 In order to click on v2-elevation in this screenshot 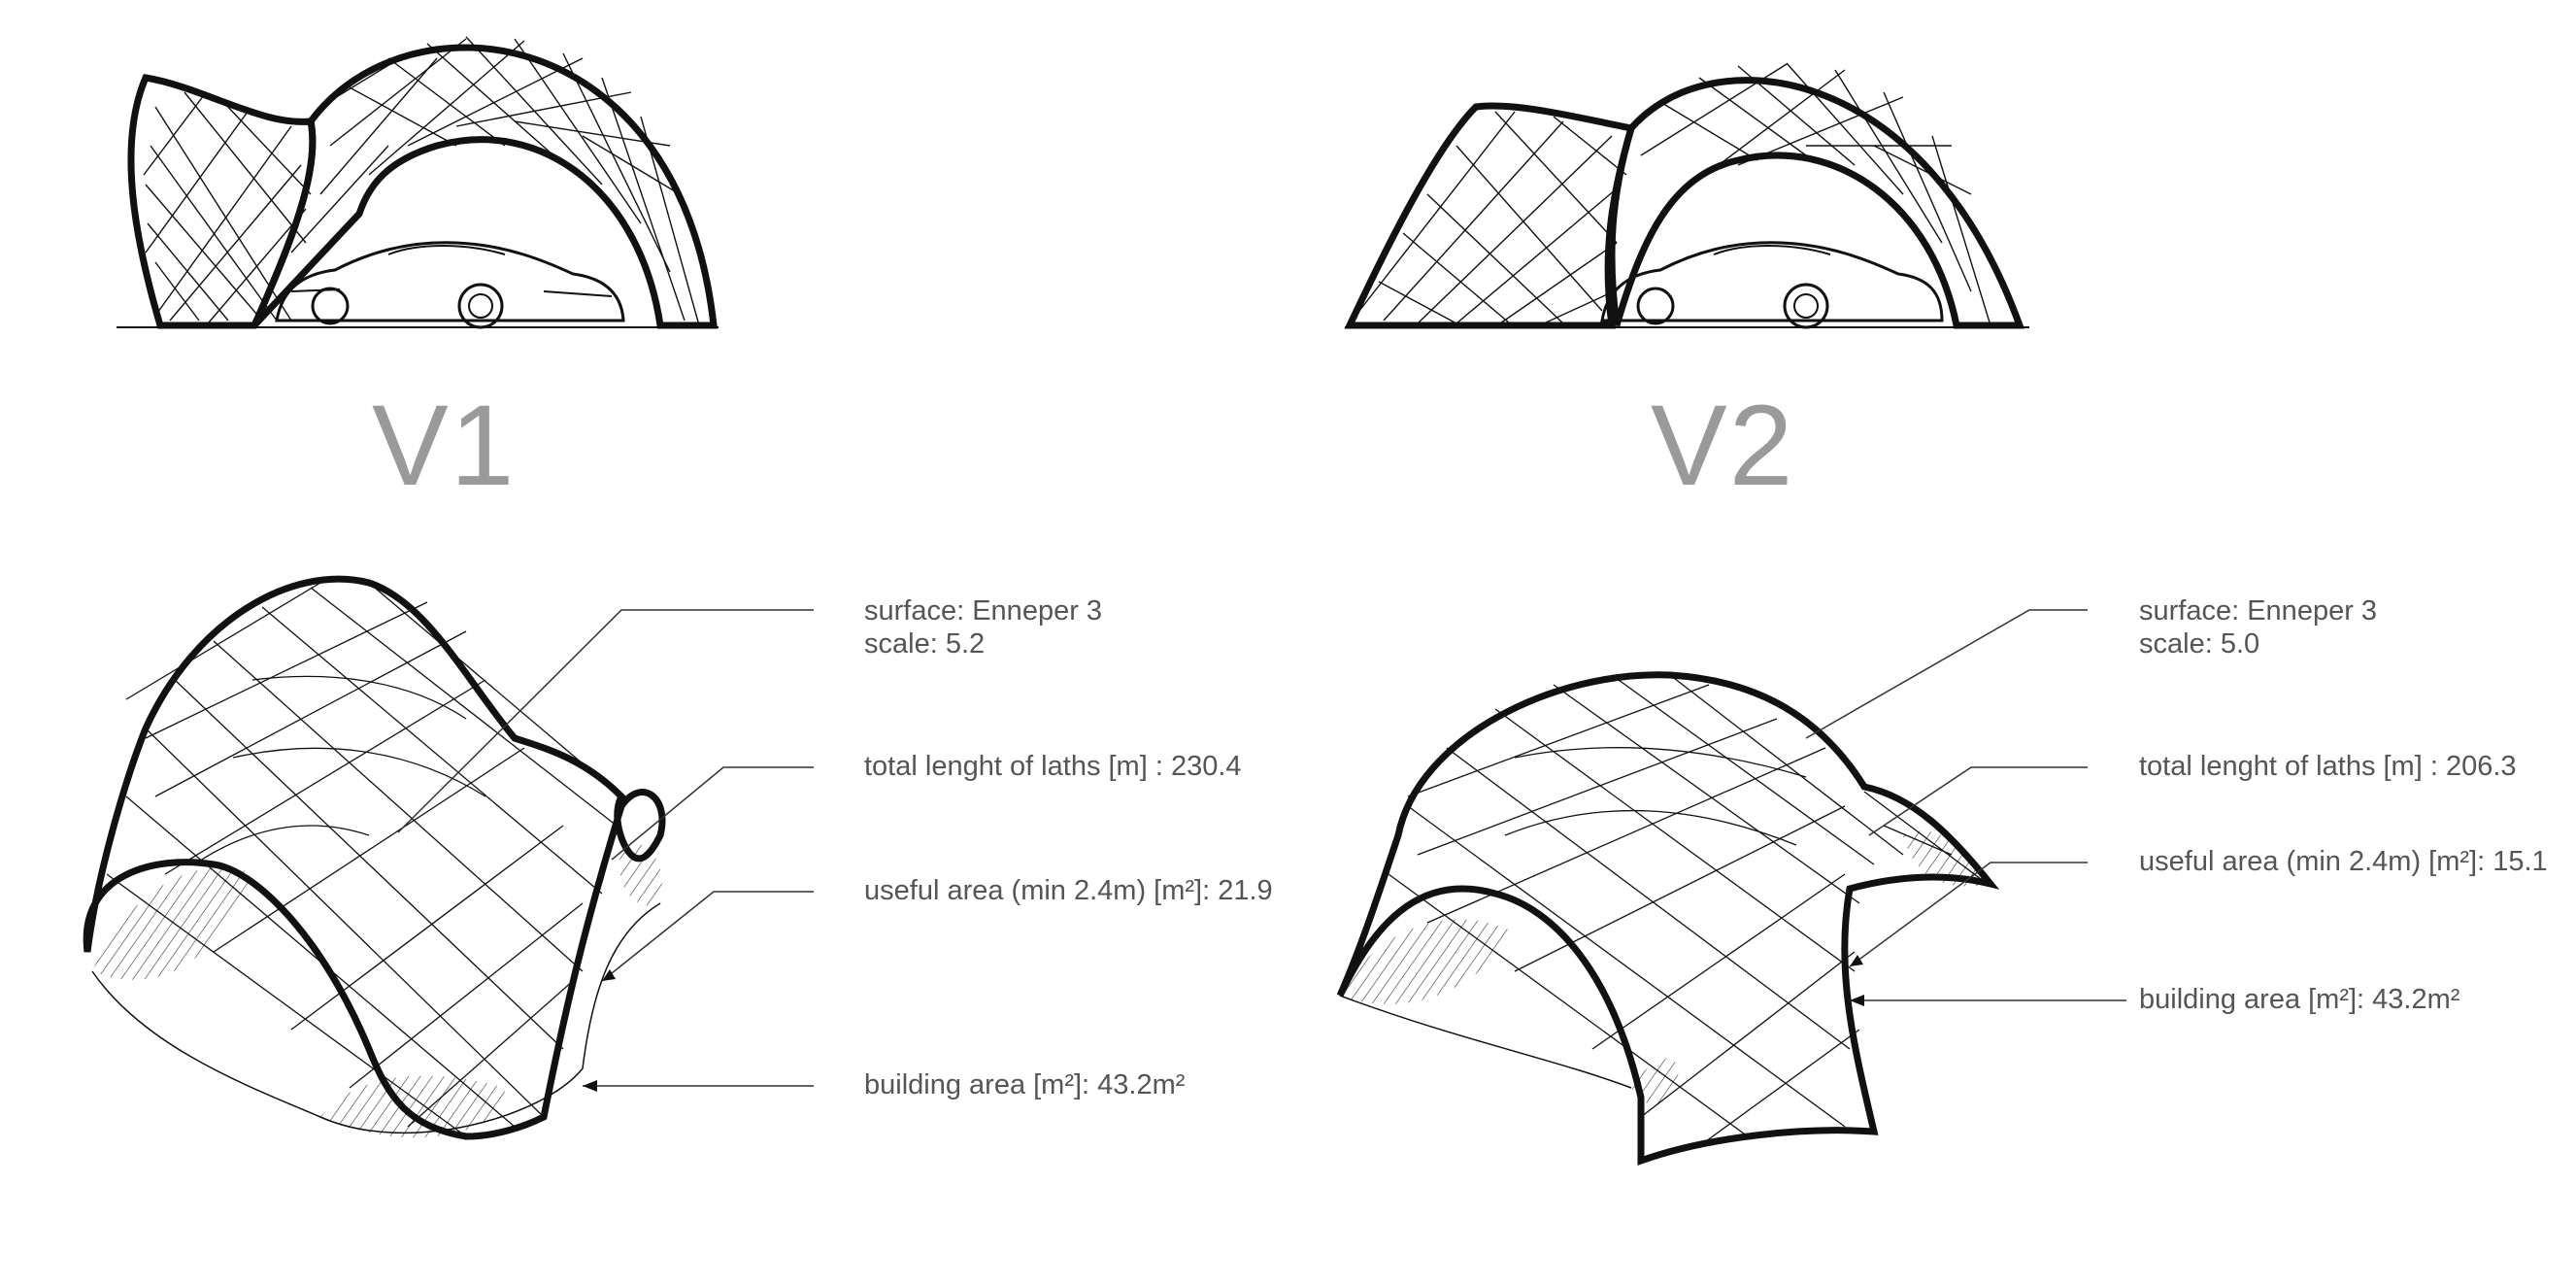, I will do `click(1686, 195)`.